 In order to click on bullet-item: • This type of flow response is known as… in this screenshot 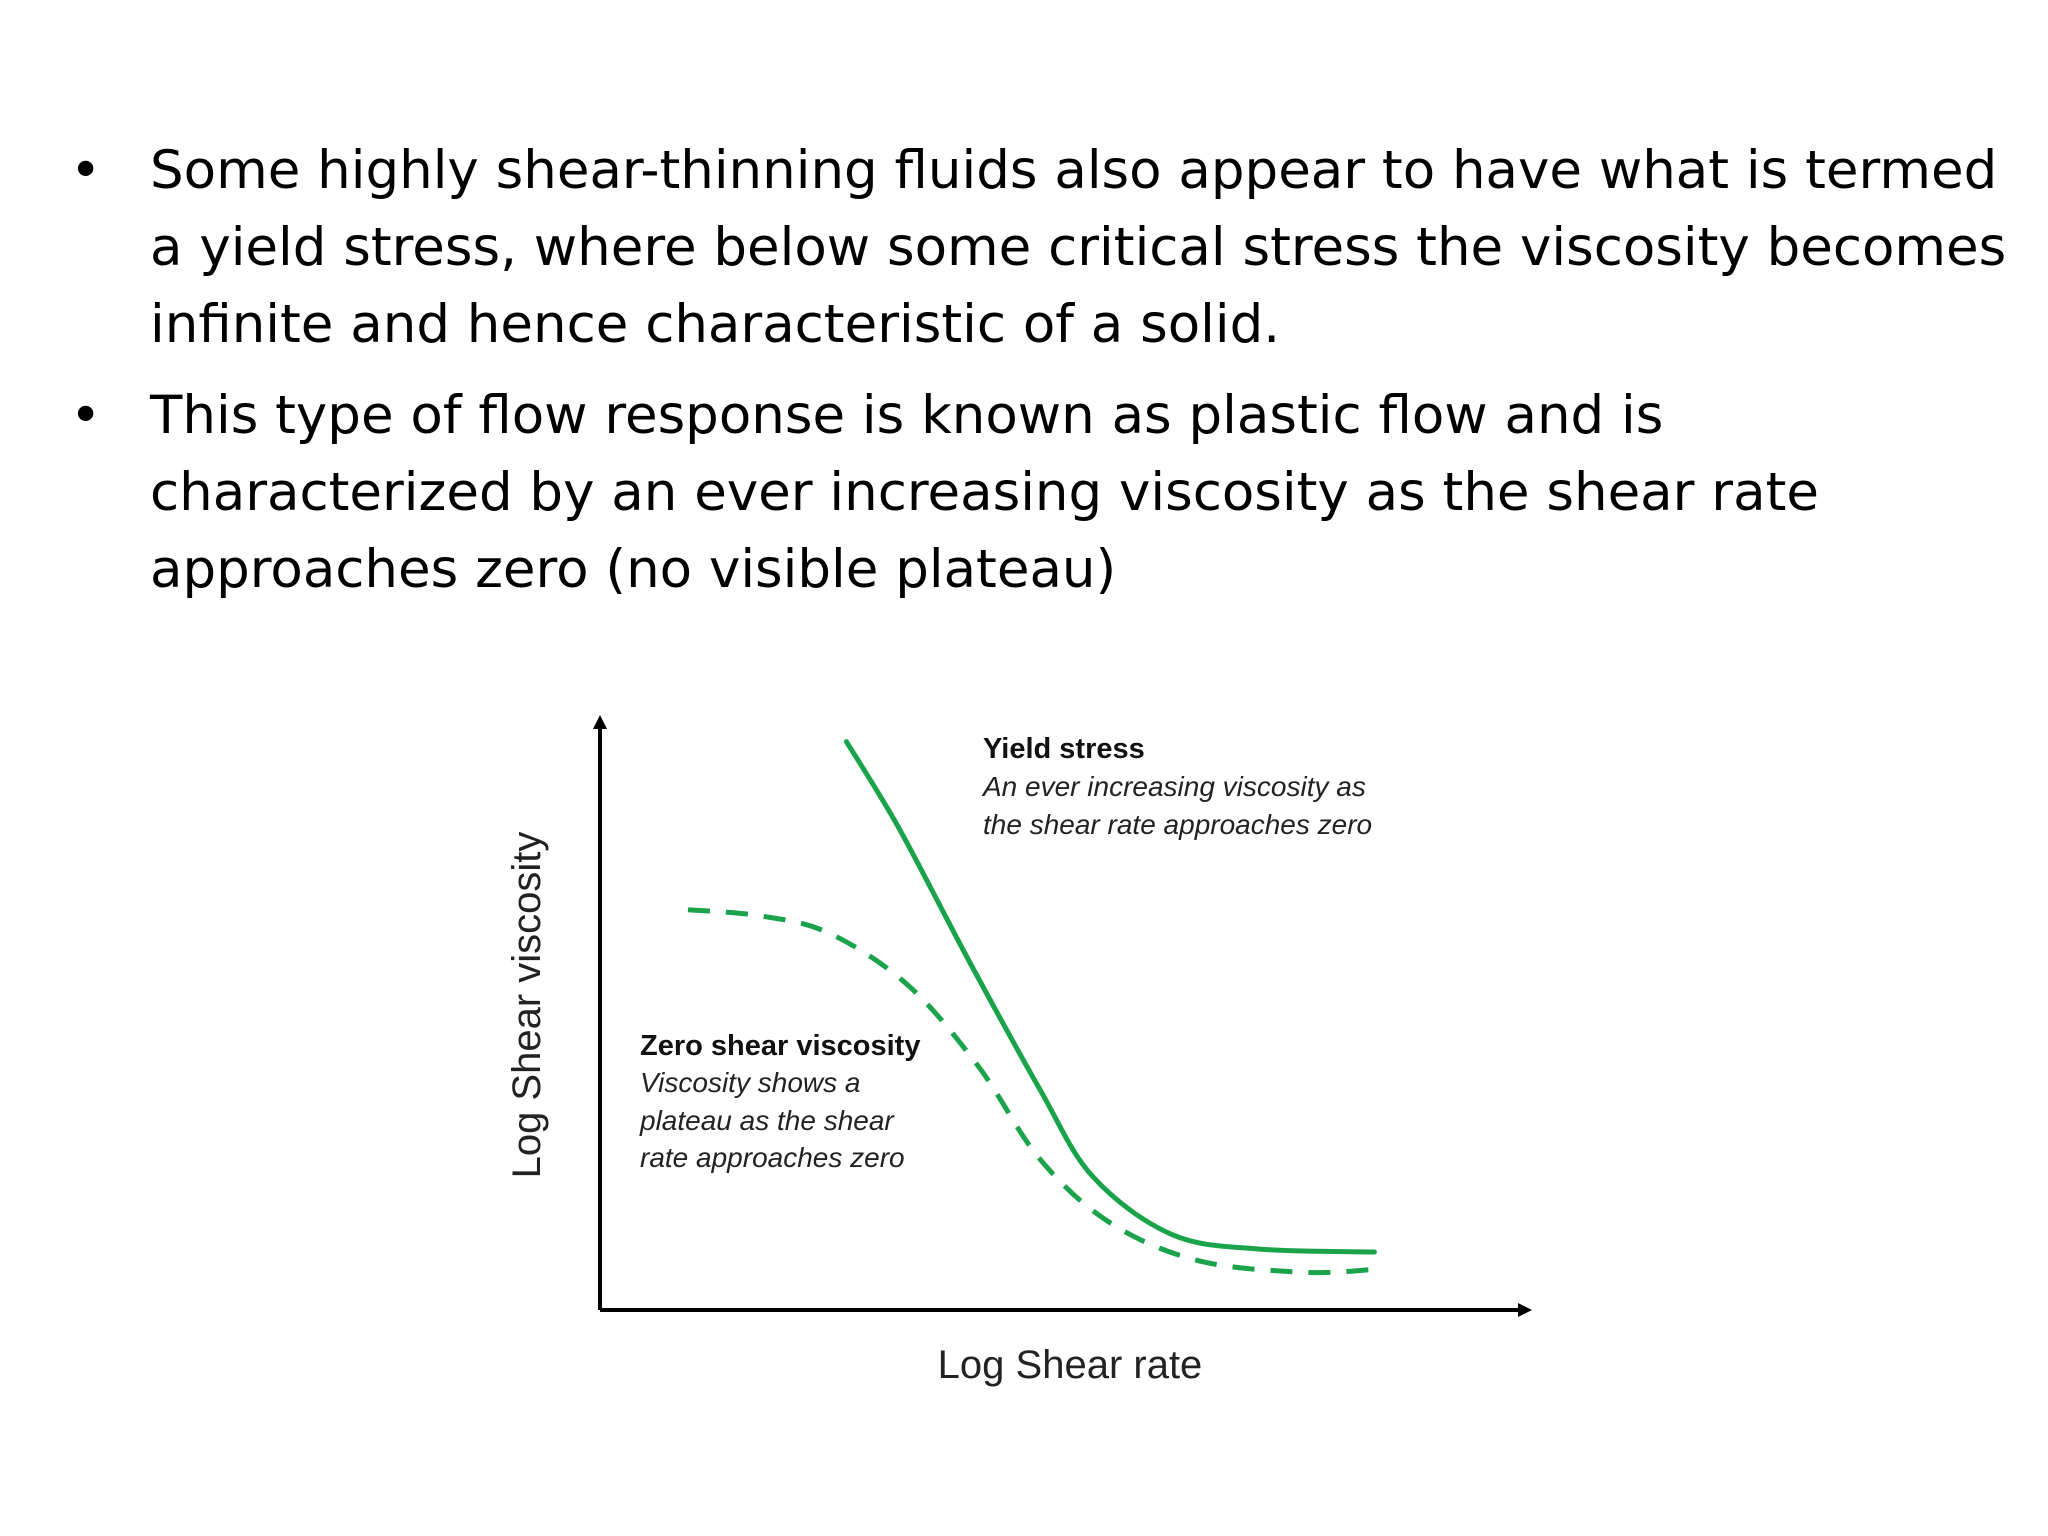, I will do `click(1040, 492)`.